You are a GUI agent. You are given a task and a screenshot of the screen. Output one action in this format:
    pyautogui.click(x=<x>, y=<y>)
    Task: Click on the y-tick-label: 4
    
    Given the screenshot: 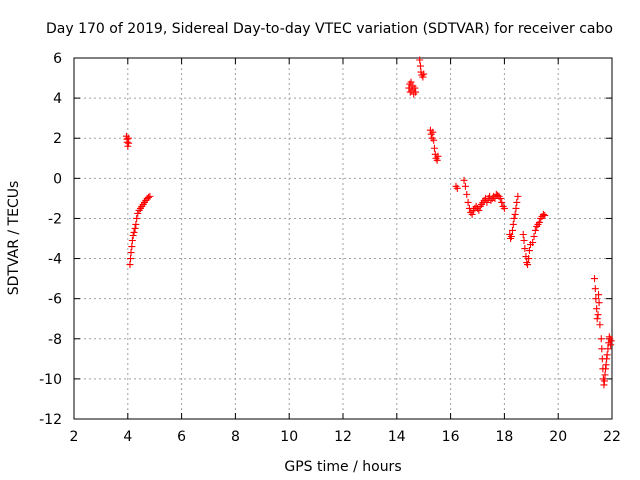 What is the action you would take?
    pyautogui.click(x=57, y=99)
    